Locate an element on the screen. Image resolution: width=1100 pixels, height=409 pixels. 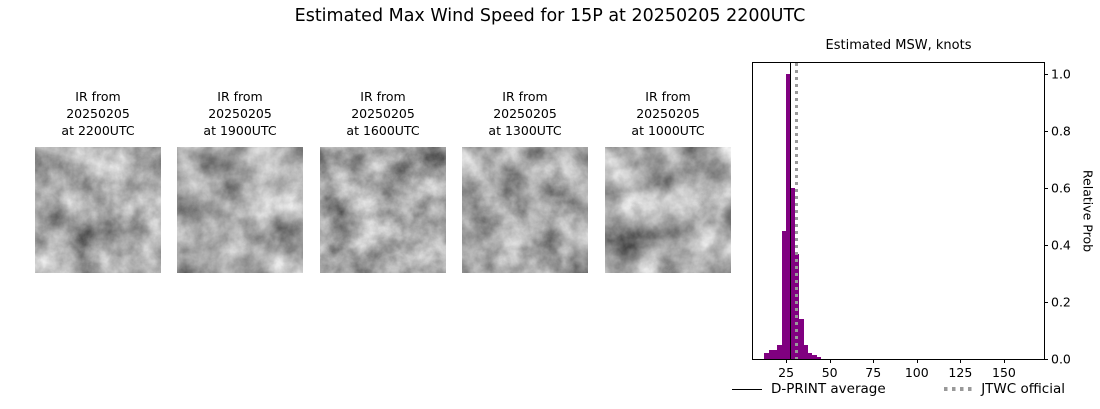
ir-label-line: at 1600UTC is located at coordinates (383, 130).